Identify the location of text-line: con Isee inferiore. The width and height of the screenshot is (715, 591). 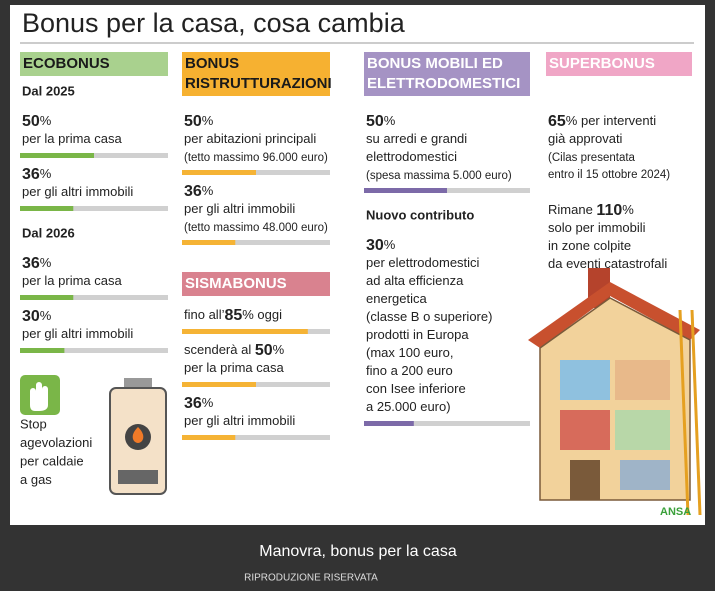
(416, 388).